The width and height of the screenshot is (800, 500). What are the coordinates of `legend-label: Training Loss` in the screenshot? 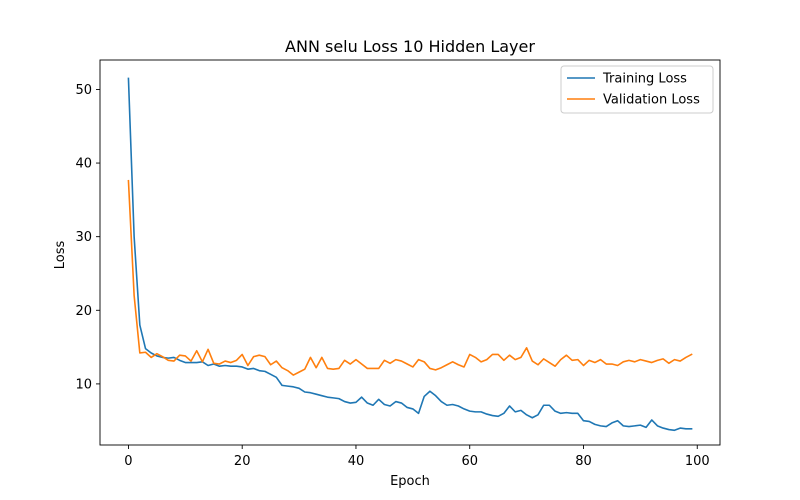 It's located at (644, 79).